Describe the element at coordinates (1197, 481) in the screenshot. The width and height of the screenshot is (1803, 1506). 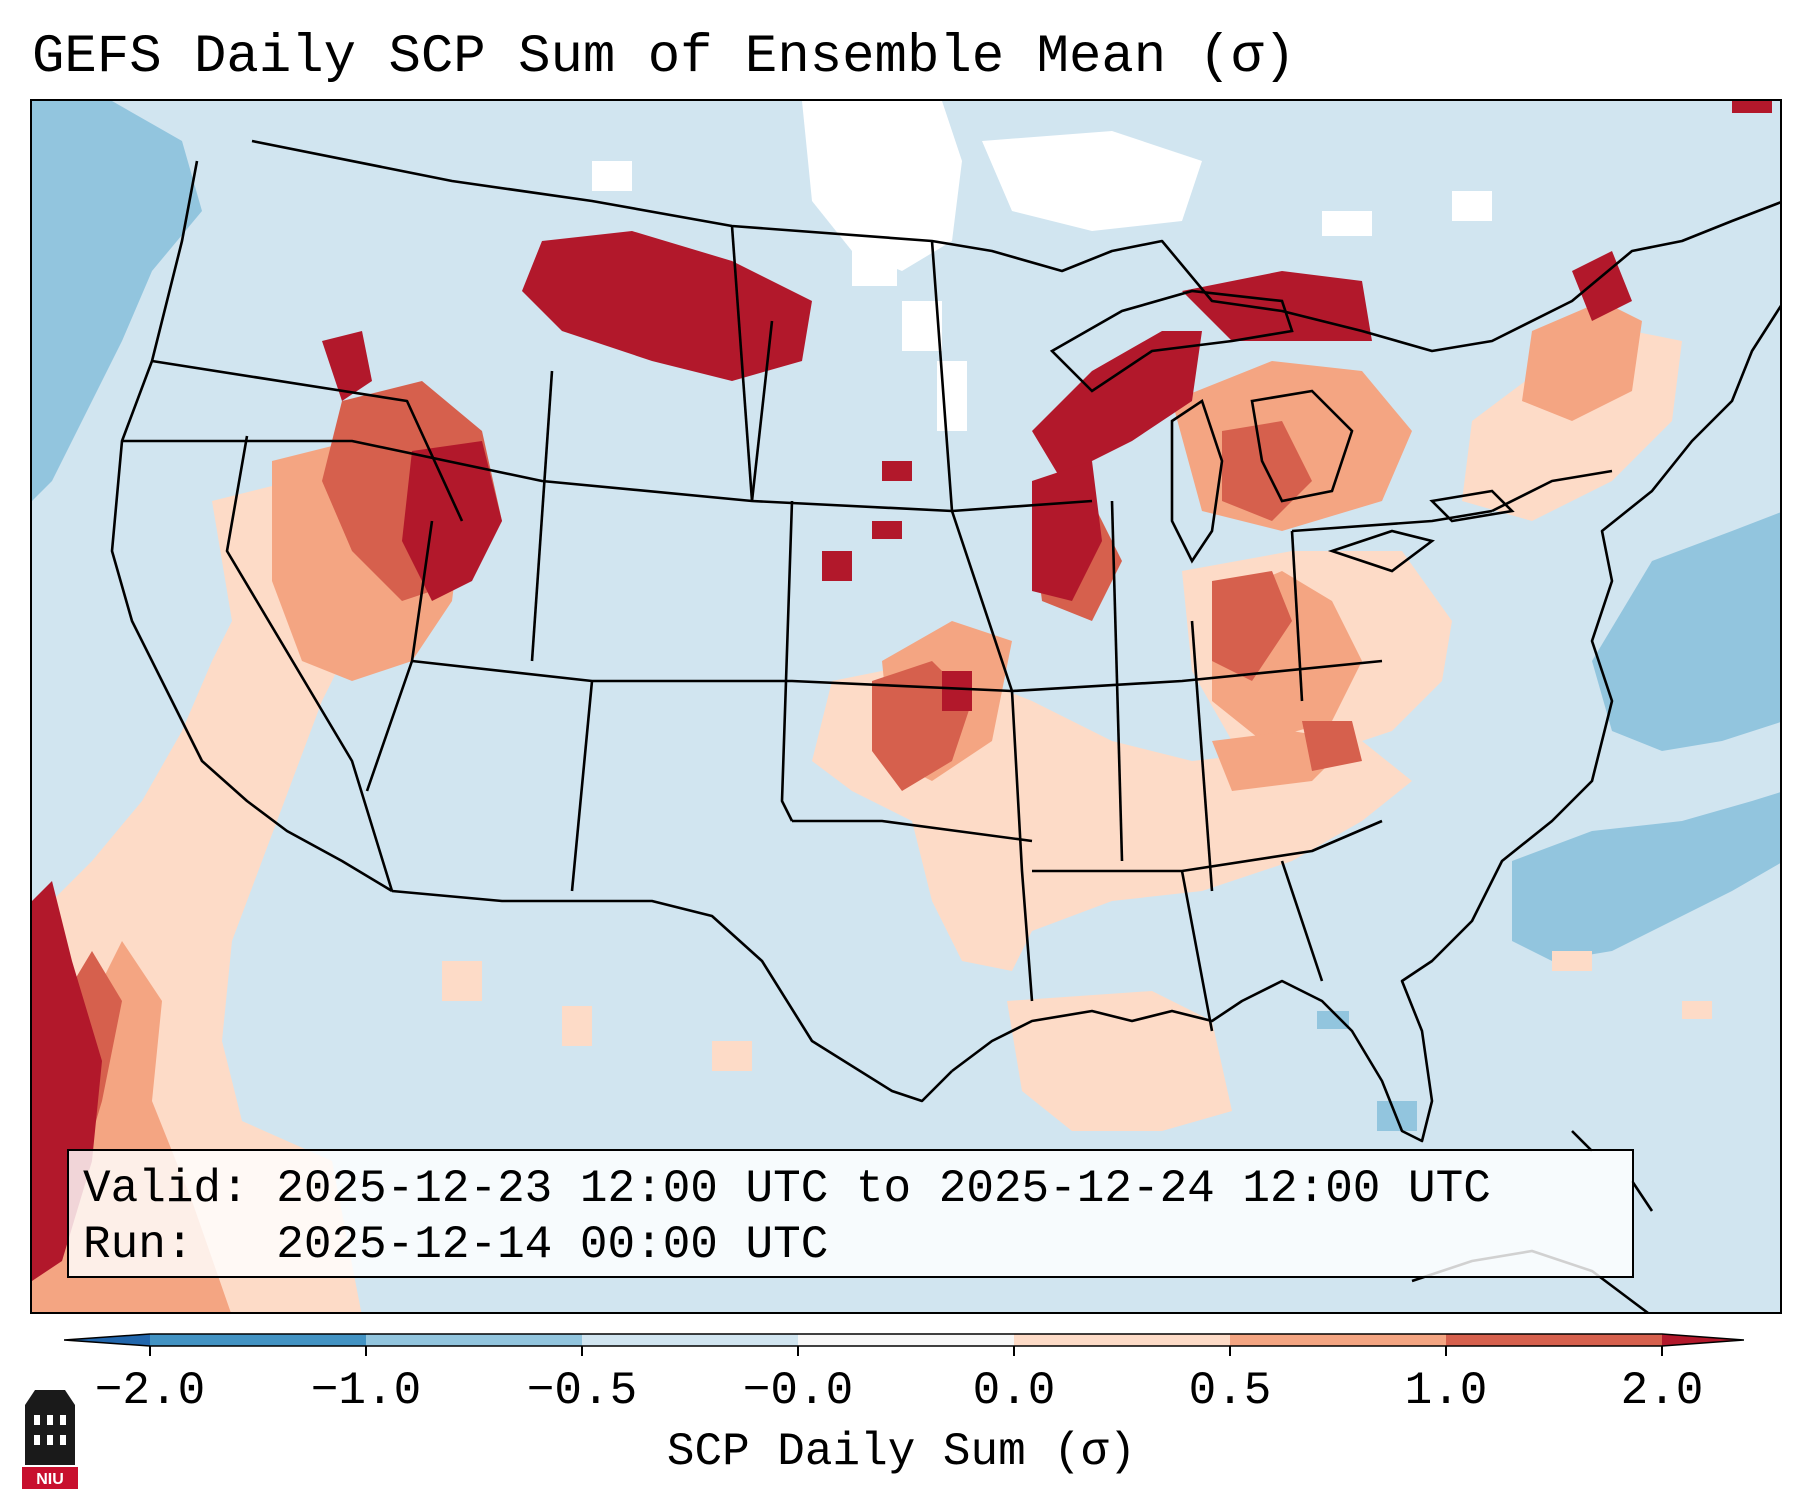
I see `lake-michigan` at that location.